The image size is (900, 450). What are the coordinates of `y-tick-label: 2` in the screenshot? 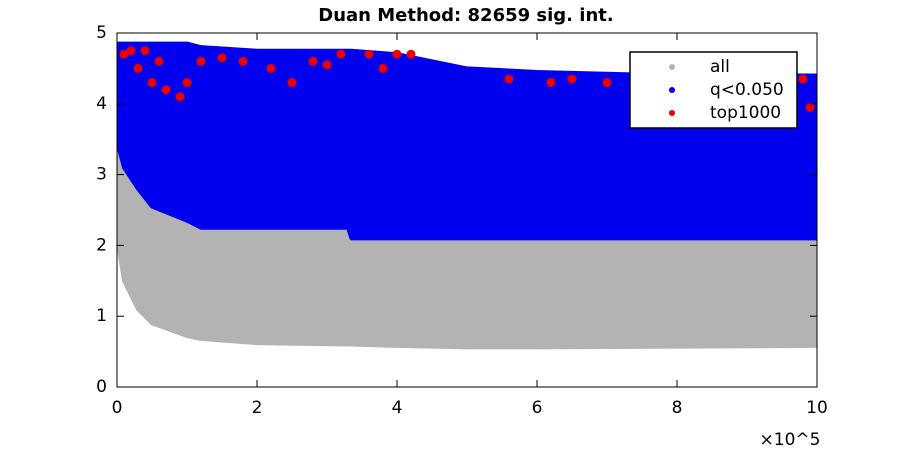 It's located at (101, 245).